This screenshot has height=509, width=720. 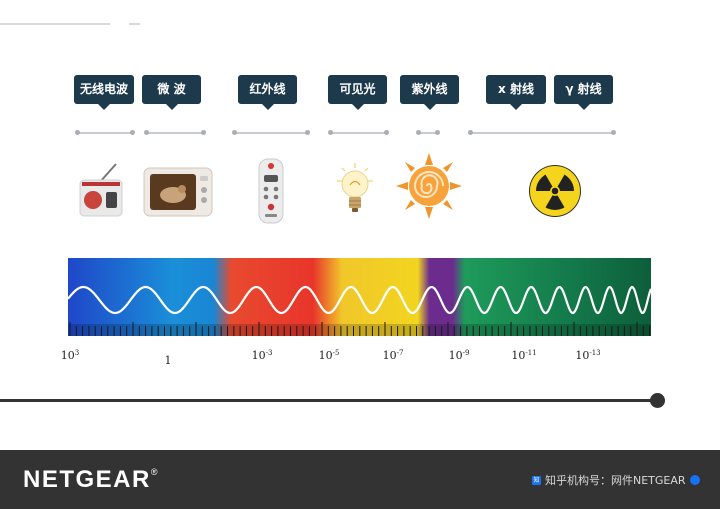 I want to click on scale-label: 10⁻⁷, so click(x=393, y=355).